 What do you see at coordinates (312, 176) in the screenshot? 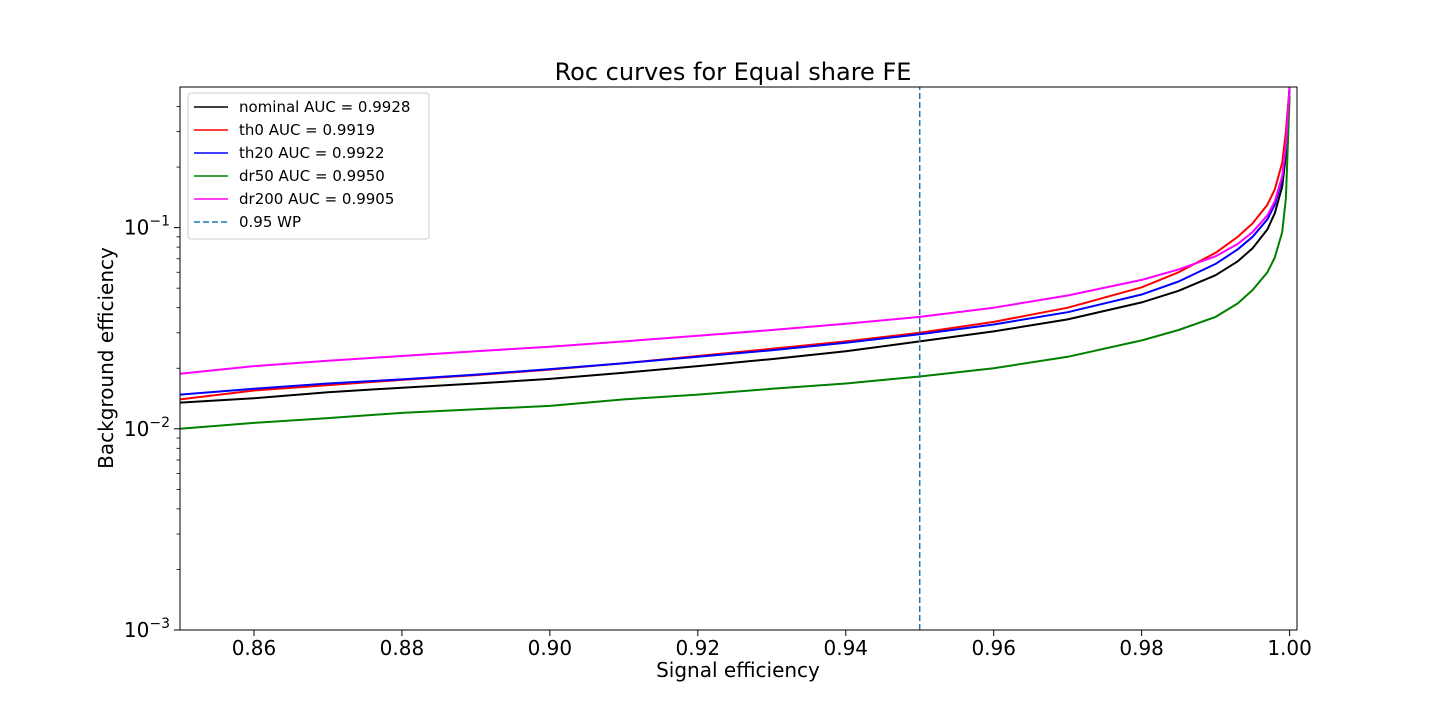
I see `legend-label-3: dr50 AUC = 0.9950` at bounding box center [312, 176].